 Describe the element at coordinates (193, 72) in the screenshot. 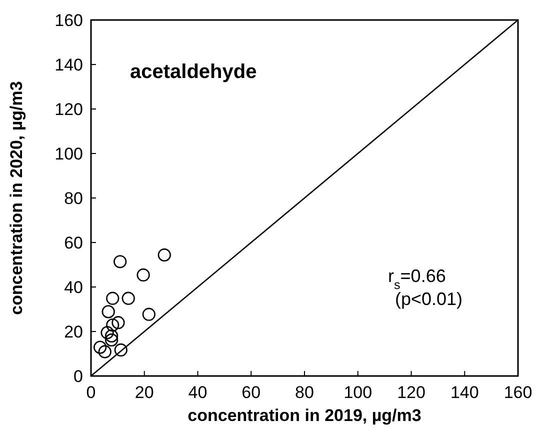

I see `annotation: acetaldehyde` at that location.